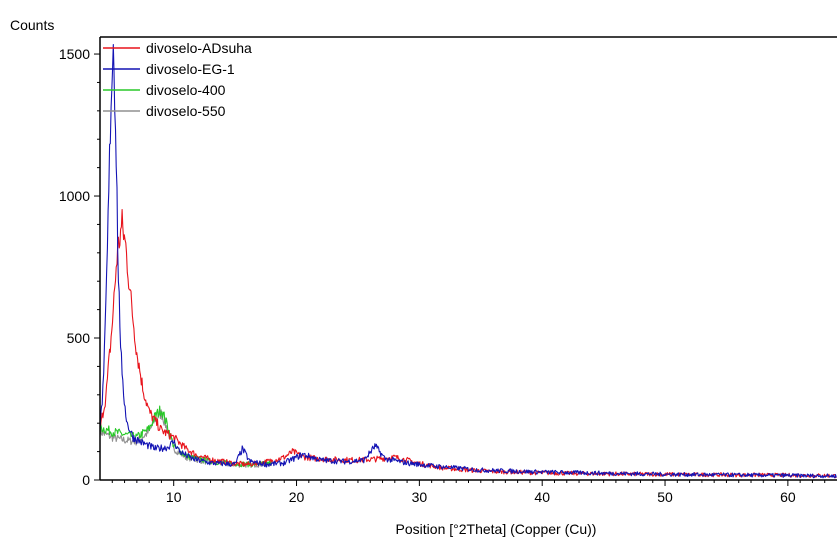  Describe the element at coordinates (788, 497) in the screenshot. I see `x-tick-label: 60` at that location.